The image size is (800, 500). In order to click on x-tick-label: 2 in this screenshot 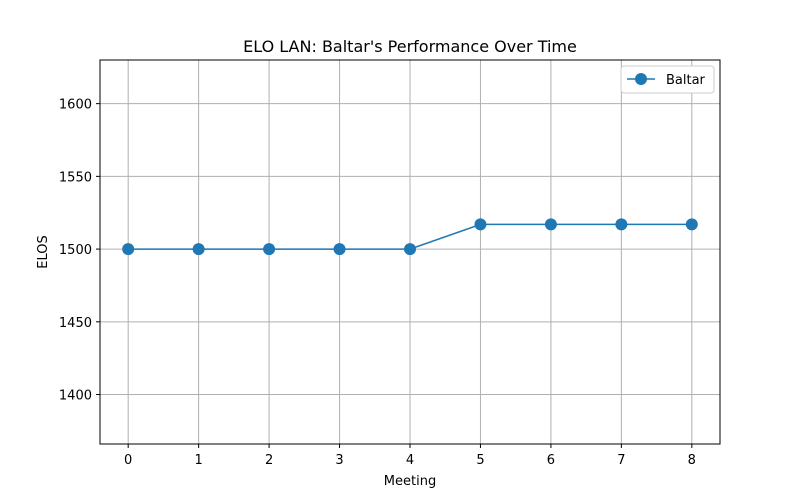, I will do `click(269, 460)`.